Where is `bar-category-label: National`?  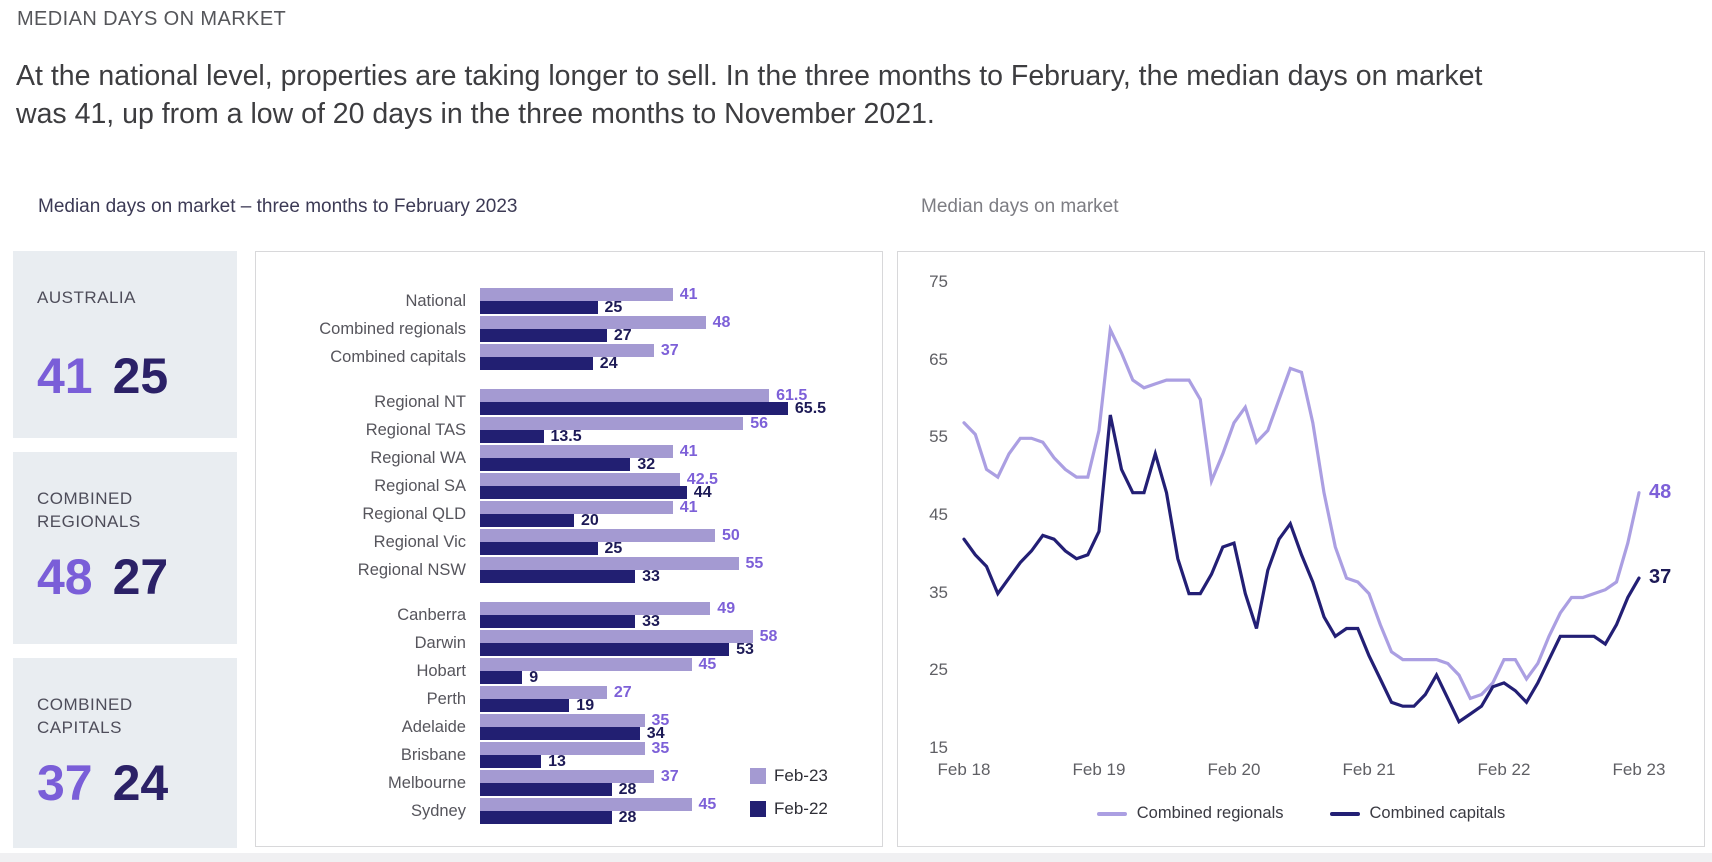
bar-category-label: National is located at coordinates (435, 301).